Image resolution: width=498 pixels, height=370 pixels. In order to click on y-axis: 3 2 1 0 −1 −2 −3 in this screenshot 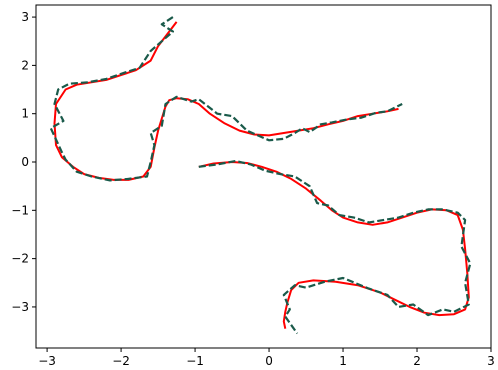, I will do `click(23, 162)`.